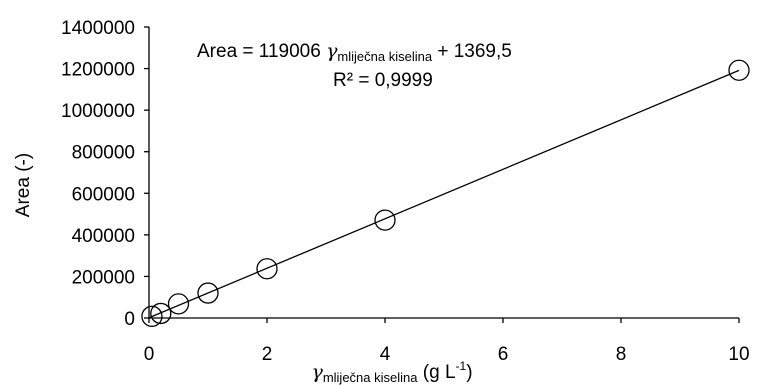 Image resolution: width=757 pixels, height=385 pixels. I want to click on equation-suffix: + 1369,5, so click(472, 51).